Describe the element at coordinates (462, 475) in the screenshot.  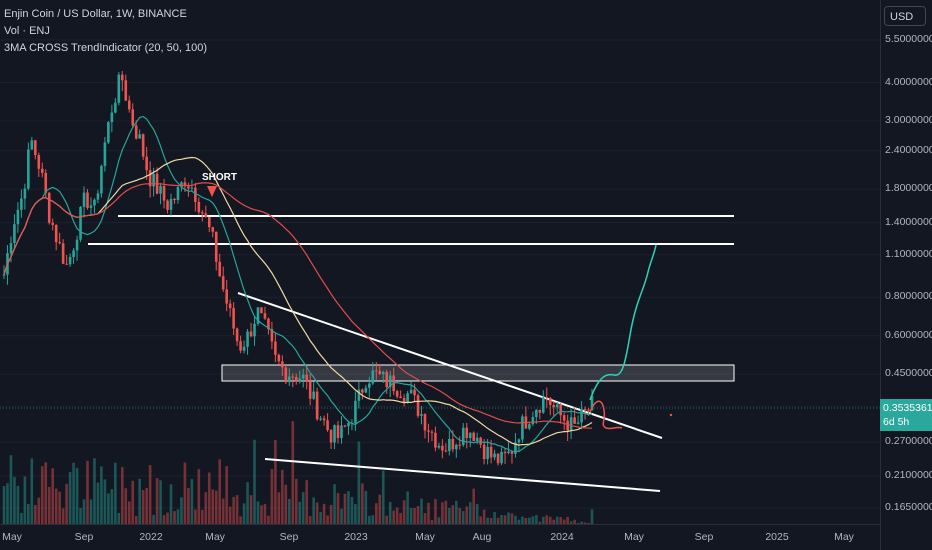
I see `support-trendline` at that location.